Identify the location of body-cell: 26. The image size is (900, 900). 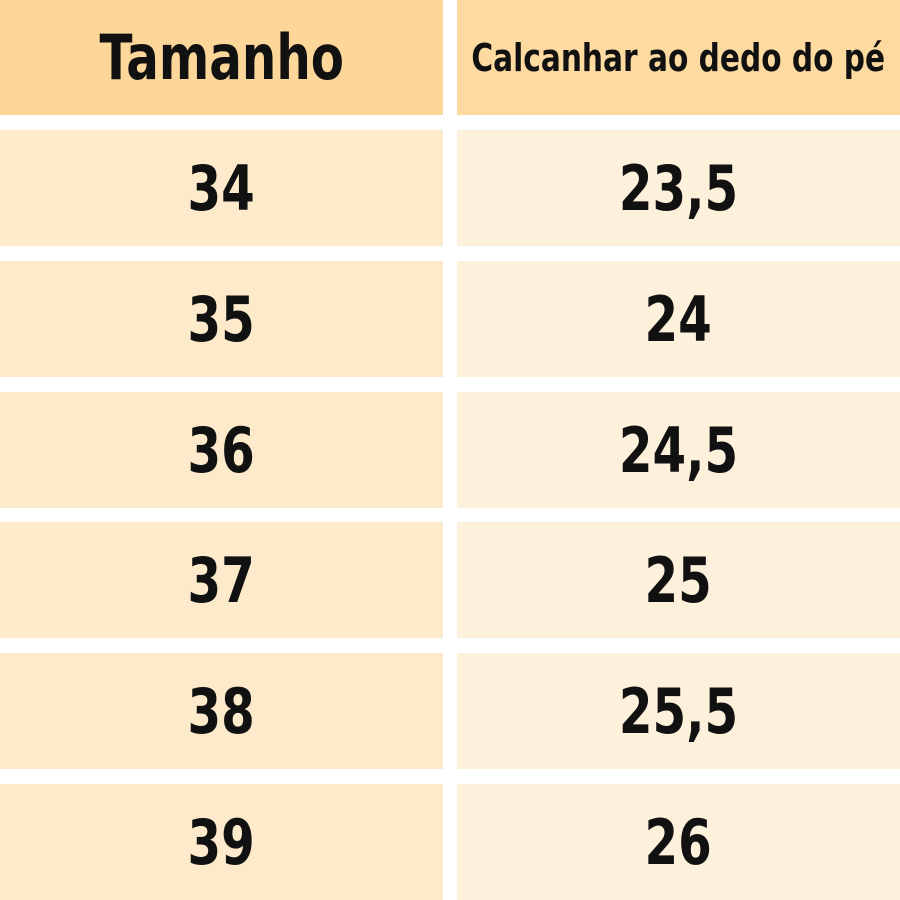
(678, 842).